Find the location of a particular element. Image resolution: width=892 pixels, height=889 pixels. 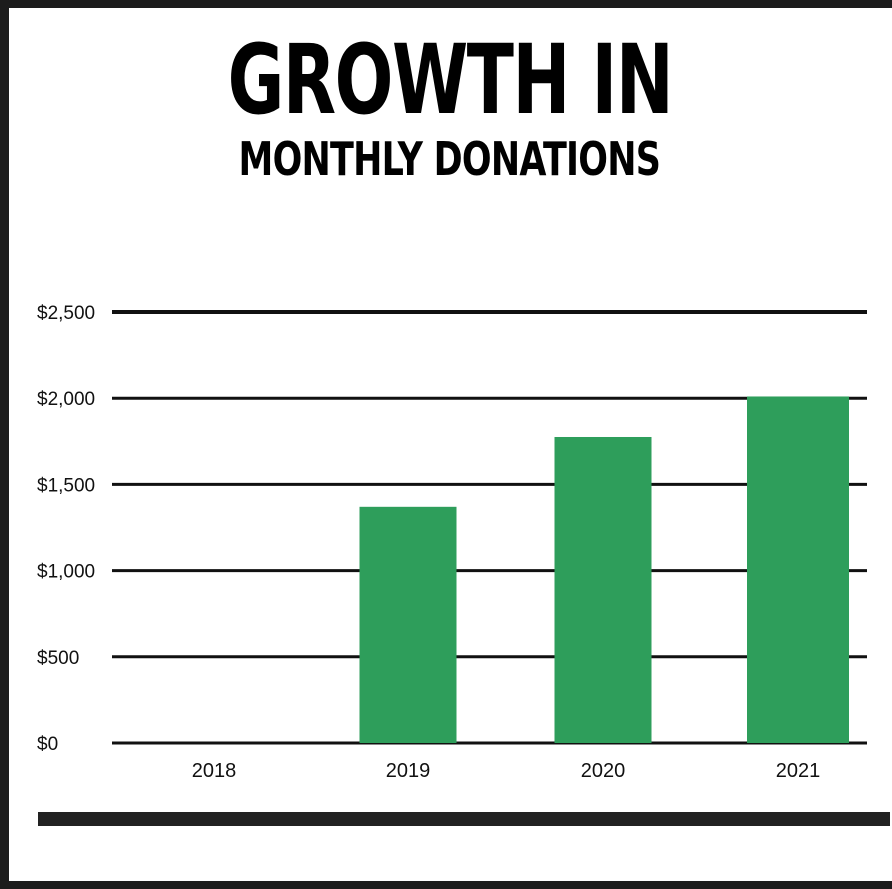

footer-rule is located at coordinates (464, 819).